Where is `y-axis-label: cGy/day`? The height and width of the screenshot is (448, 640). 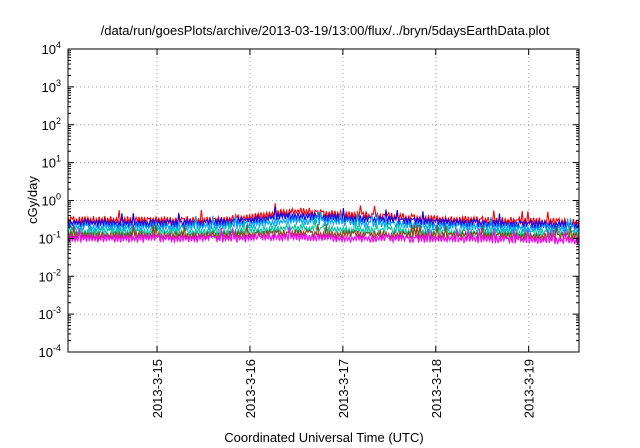 y-axis-label: cGy/day is located at coordinates (32, 200).